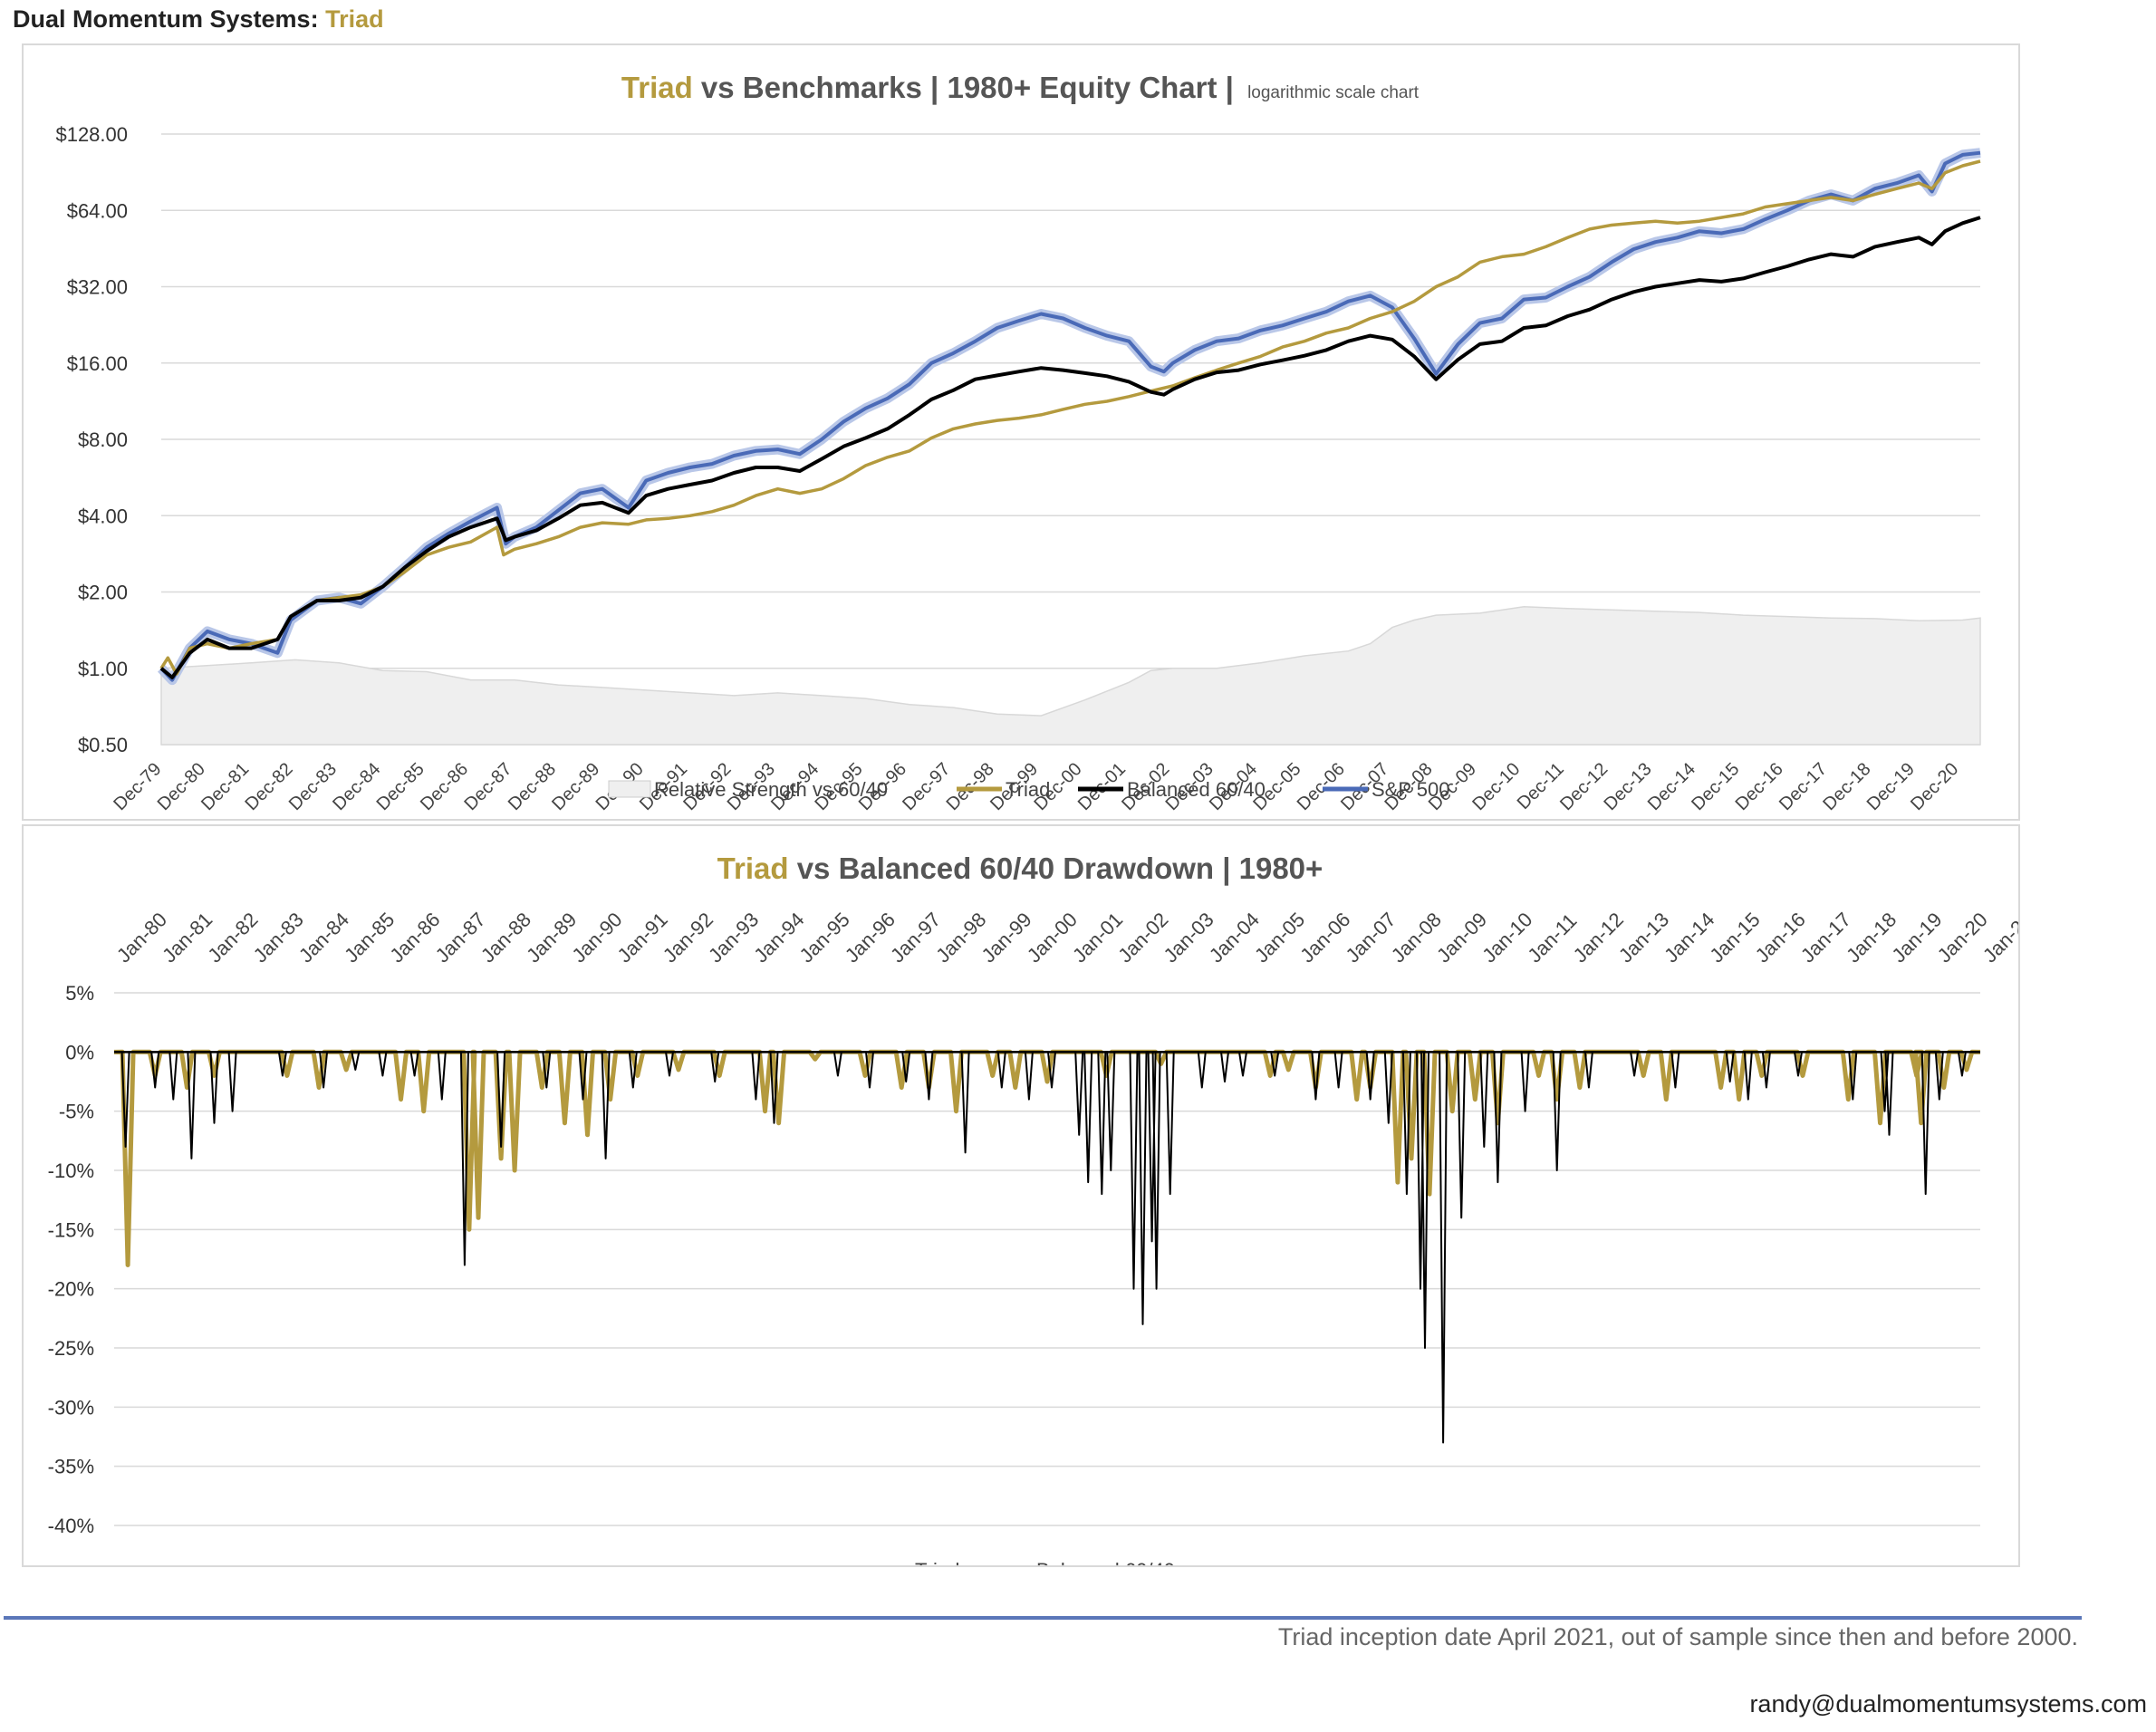  What do you see at coordinates (871, 937) in the screenshot?
I see `x-tick-label: Jan-96` at bounding box center [871, 937].